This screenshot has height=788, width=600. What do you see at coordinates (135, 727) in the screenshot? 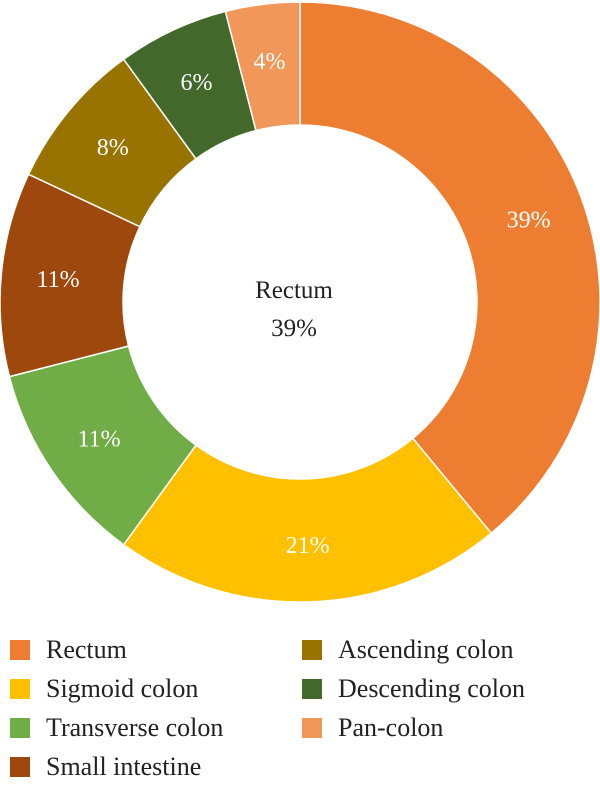
I see `legend-label: Transverse colon` at bounding box center [135, 727].